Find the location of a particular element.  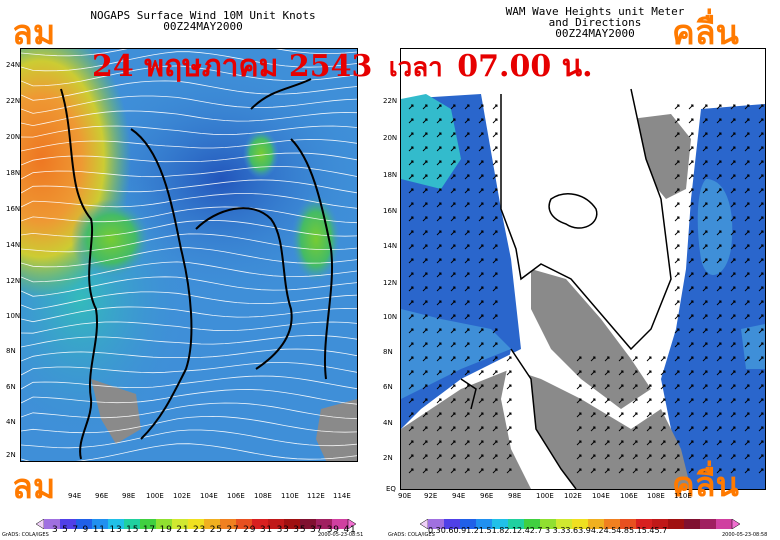

wind-lat-tick-8: 8N is located at coordinates (11, 351).